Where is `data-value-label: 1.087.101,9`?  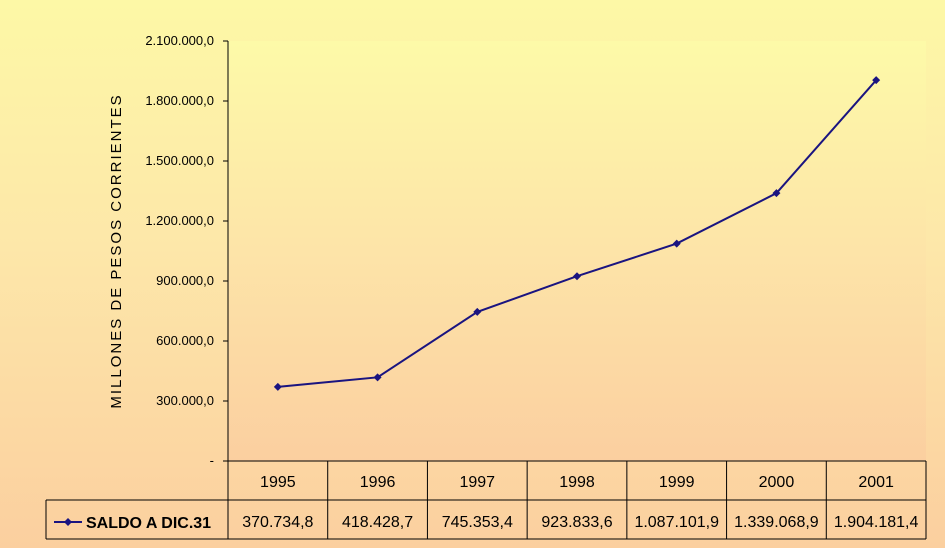
data-value-label: 1.087.101,9 is located at coordinates (676, 522).